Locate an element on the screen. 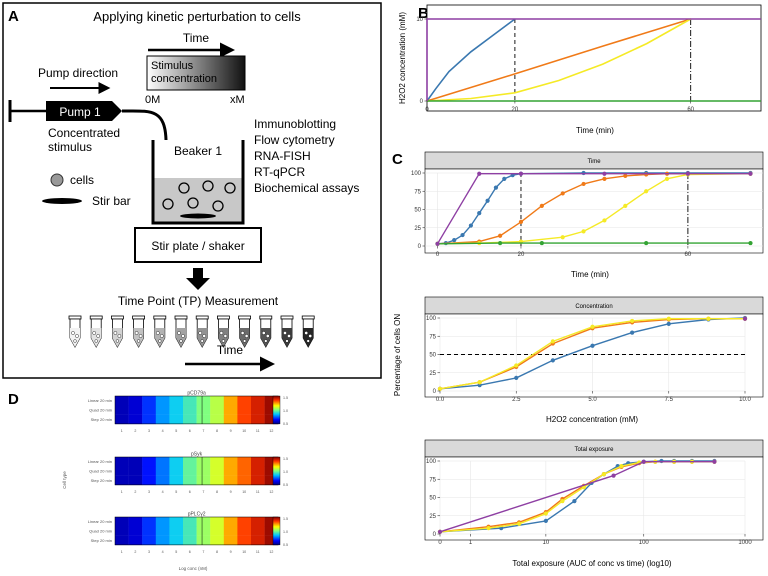 This screenshot has width=768, height=576. stir-bar-legend-label: Stir bar is located at coordinates (111, 201).